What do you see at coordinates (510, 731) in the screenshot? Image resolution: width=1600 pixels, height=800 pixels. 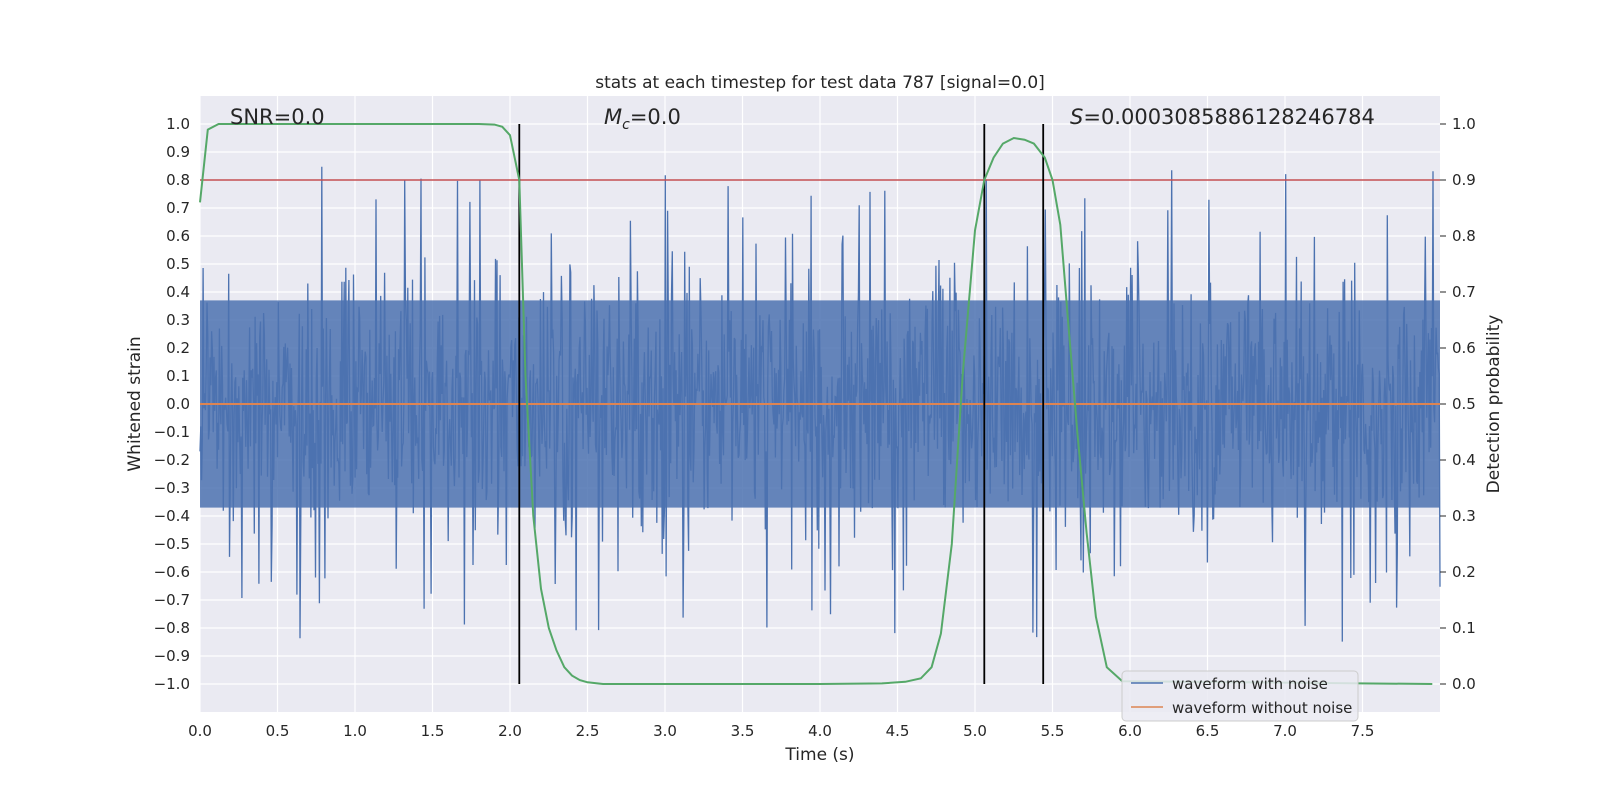 I see `x-tick-label: 2.0` at bounding box center [510, 731].